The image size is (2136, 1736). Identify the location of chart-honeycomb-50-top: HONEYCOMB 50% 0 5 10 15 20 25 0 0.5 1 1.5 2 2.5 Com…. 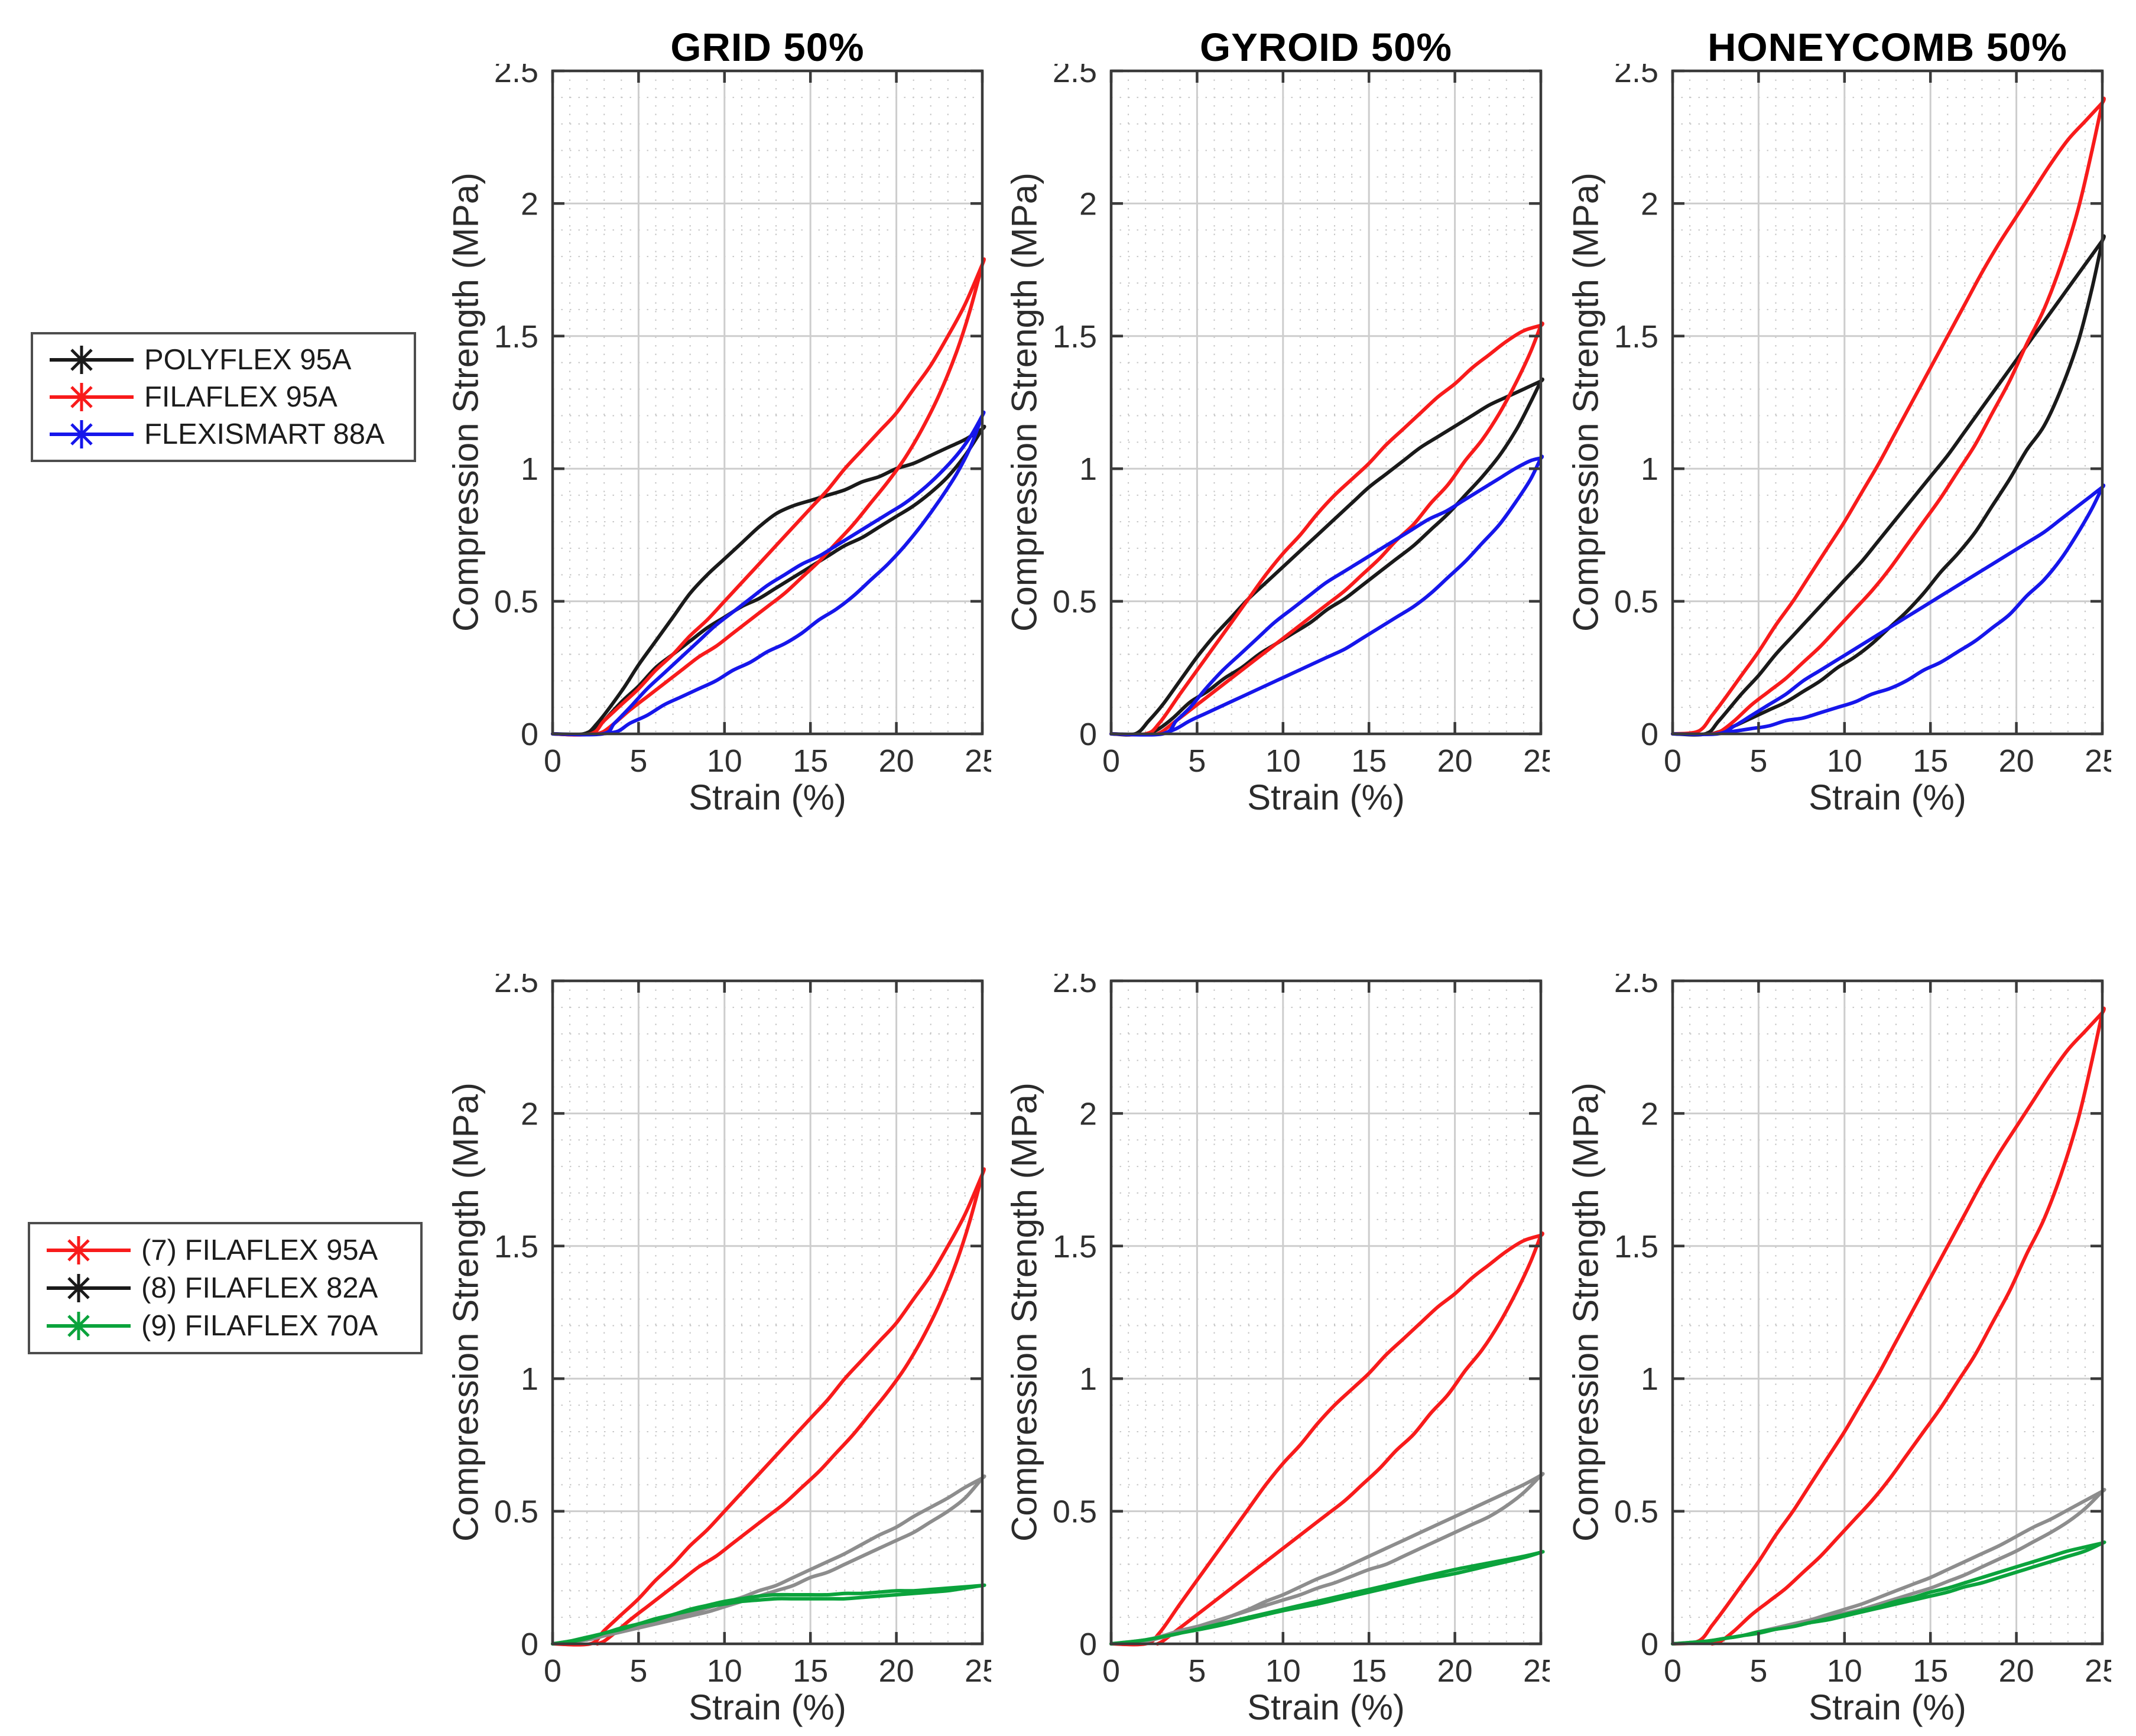
(1812, 425).